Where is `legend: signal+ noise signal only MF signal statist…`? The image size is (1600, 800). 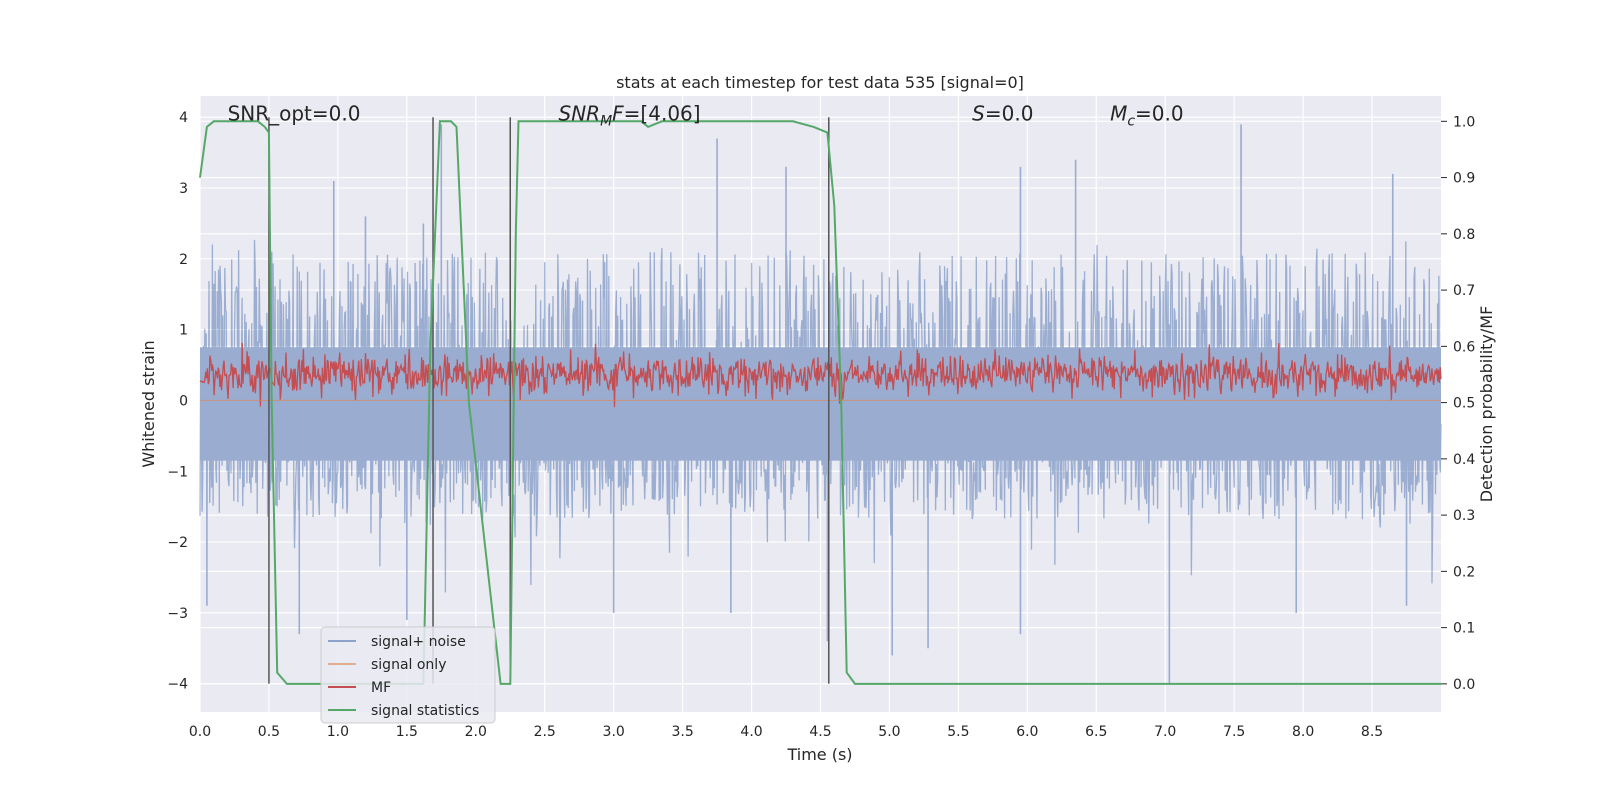 legend: signal+ noise signal only MF signal statist… is located at coordinates (408, 675).